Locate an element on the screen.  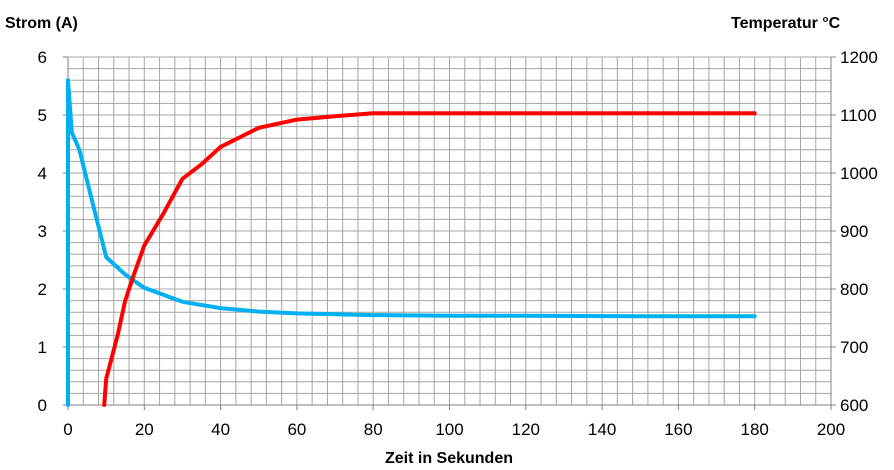
x-tick-label: 160 is located at coordinates (678, 429).